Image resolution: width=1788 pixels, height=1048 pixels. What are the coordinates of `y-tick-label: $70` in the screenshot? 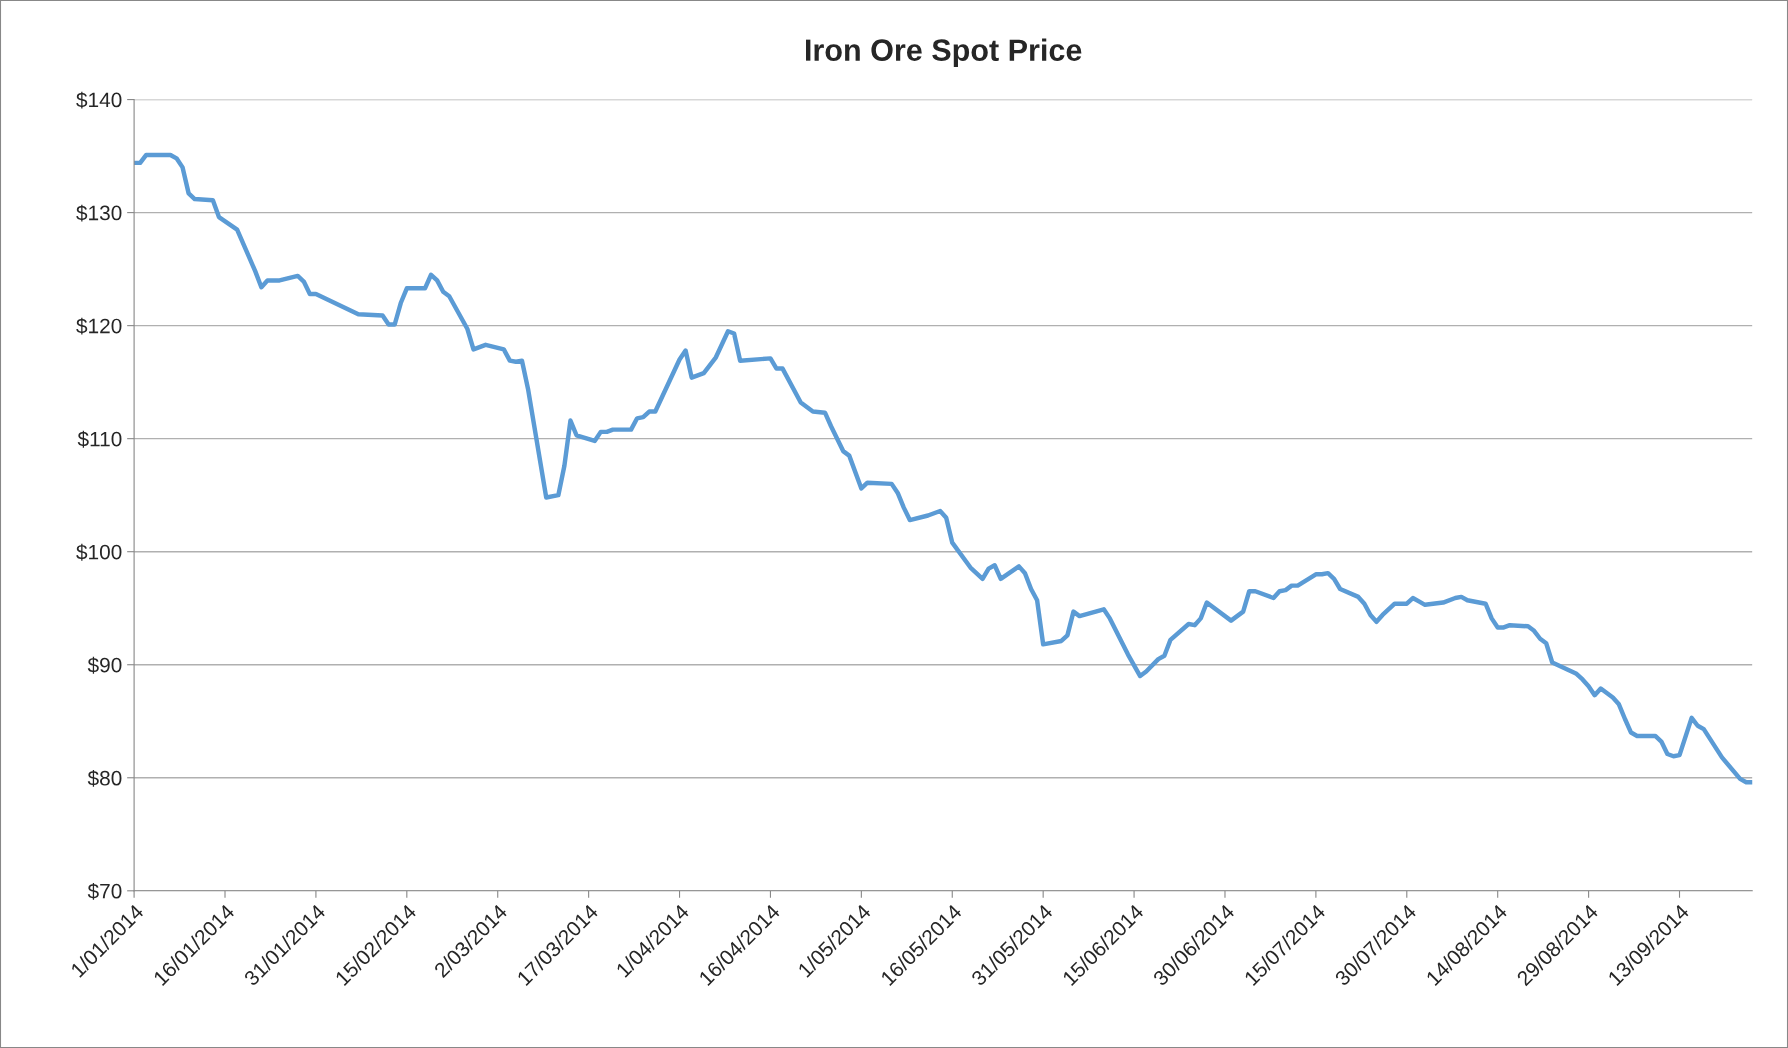 It's located at (104, 891).